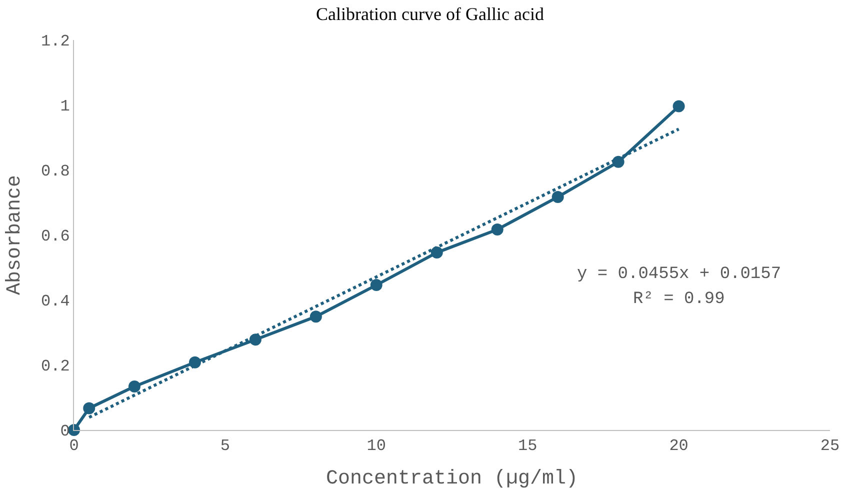 This screenshot has width=860, height=496. What do you see at coordinates (55, 367) in the screenshot?
I see `y-tick-label: 0.2` at bounding box center [55, 367].